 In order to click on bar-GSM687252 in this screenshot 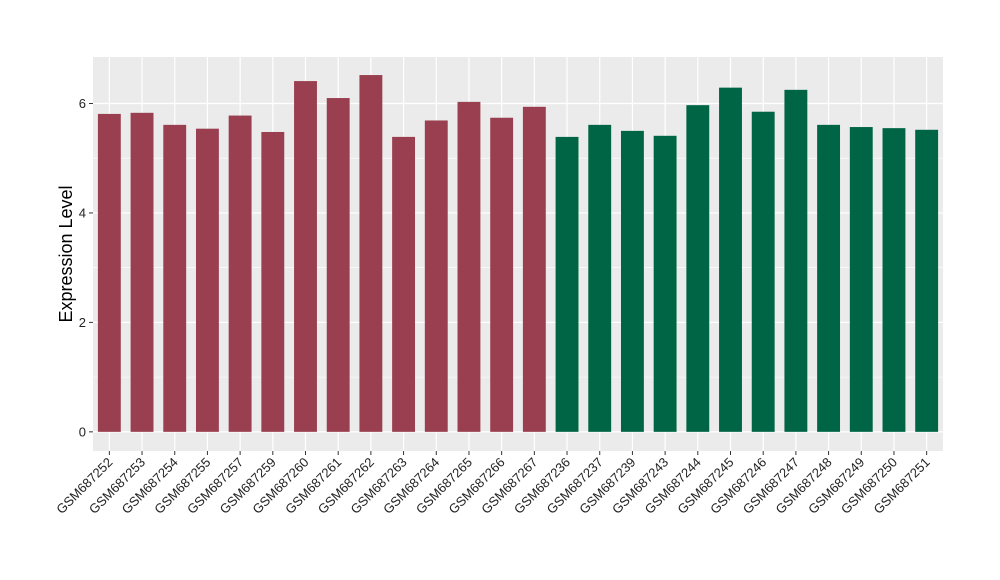, I will do `click(109, 272)`.